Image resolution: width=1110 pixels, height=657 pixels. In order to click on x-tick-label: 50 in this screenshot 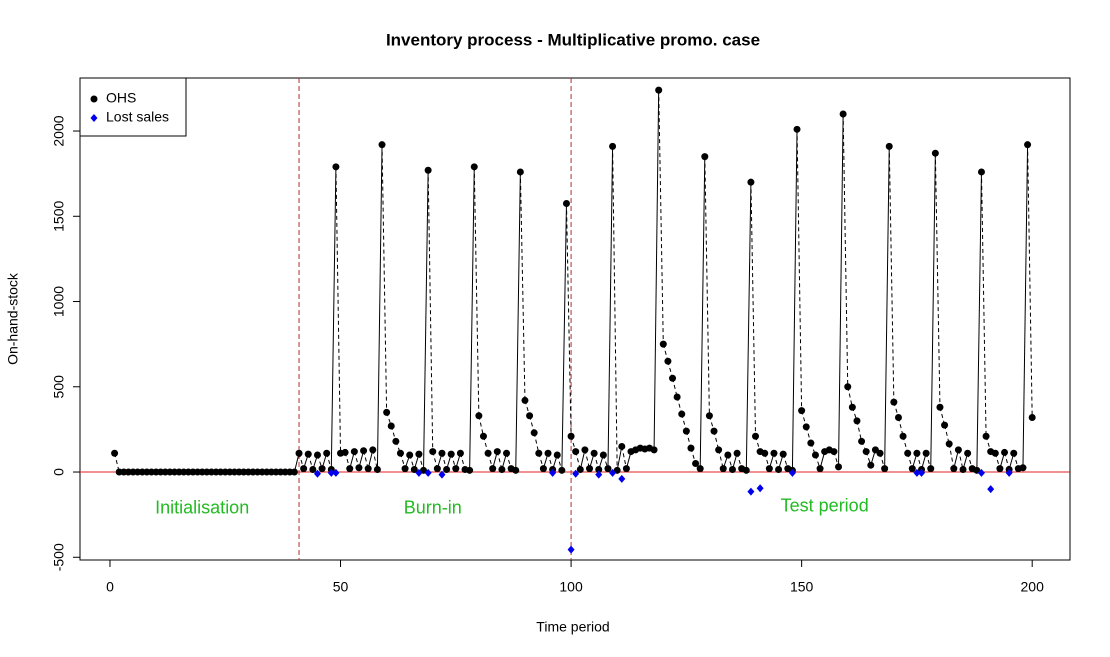, I will do `click(341, 587)`.